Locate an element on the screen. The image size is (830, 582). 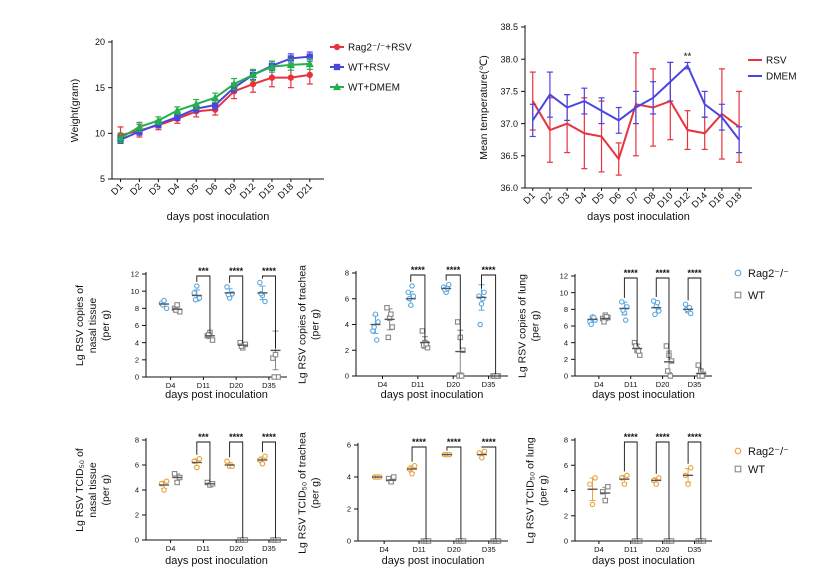
y-tick-label: 36.5 is located at coordinates (509, 156).